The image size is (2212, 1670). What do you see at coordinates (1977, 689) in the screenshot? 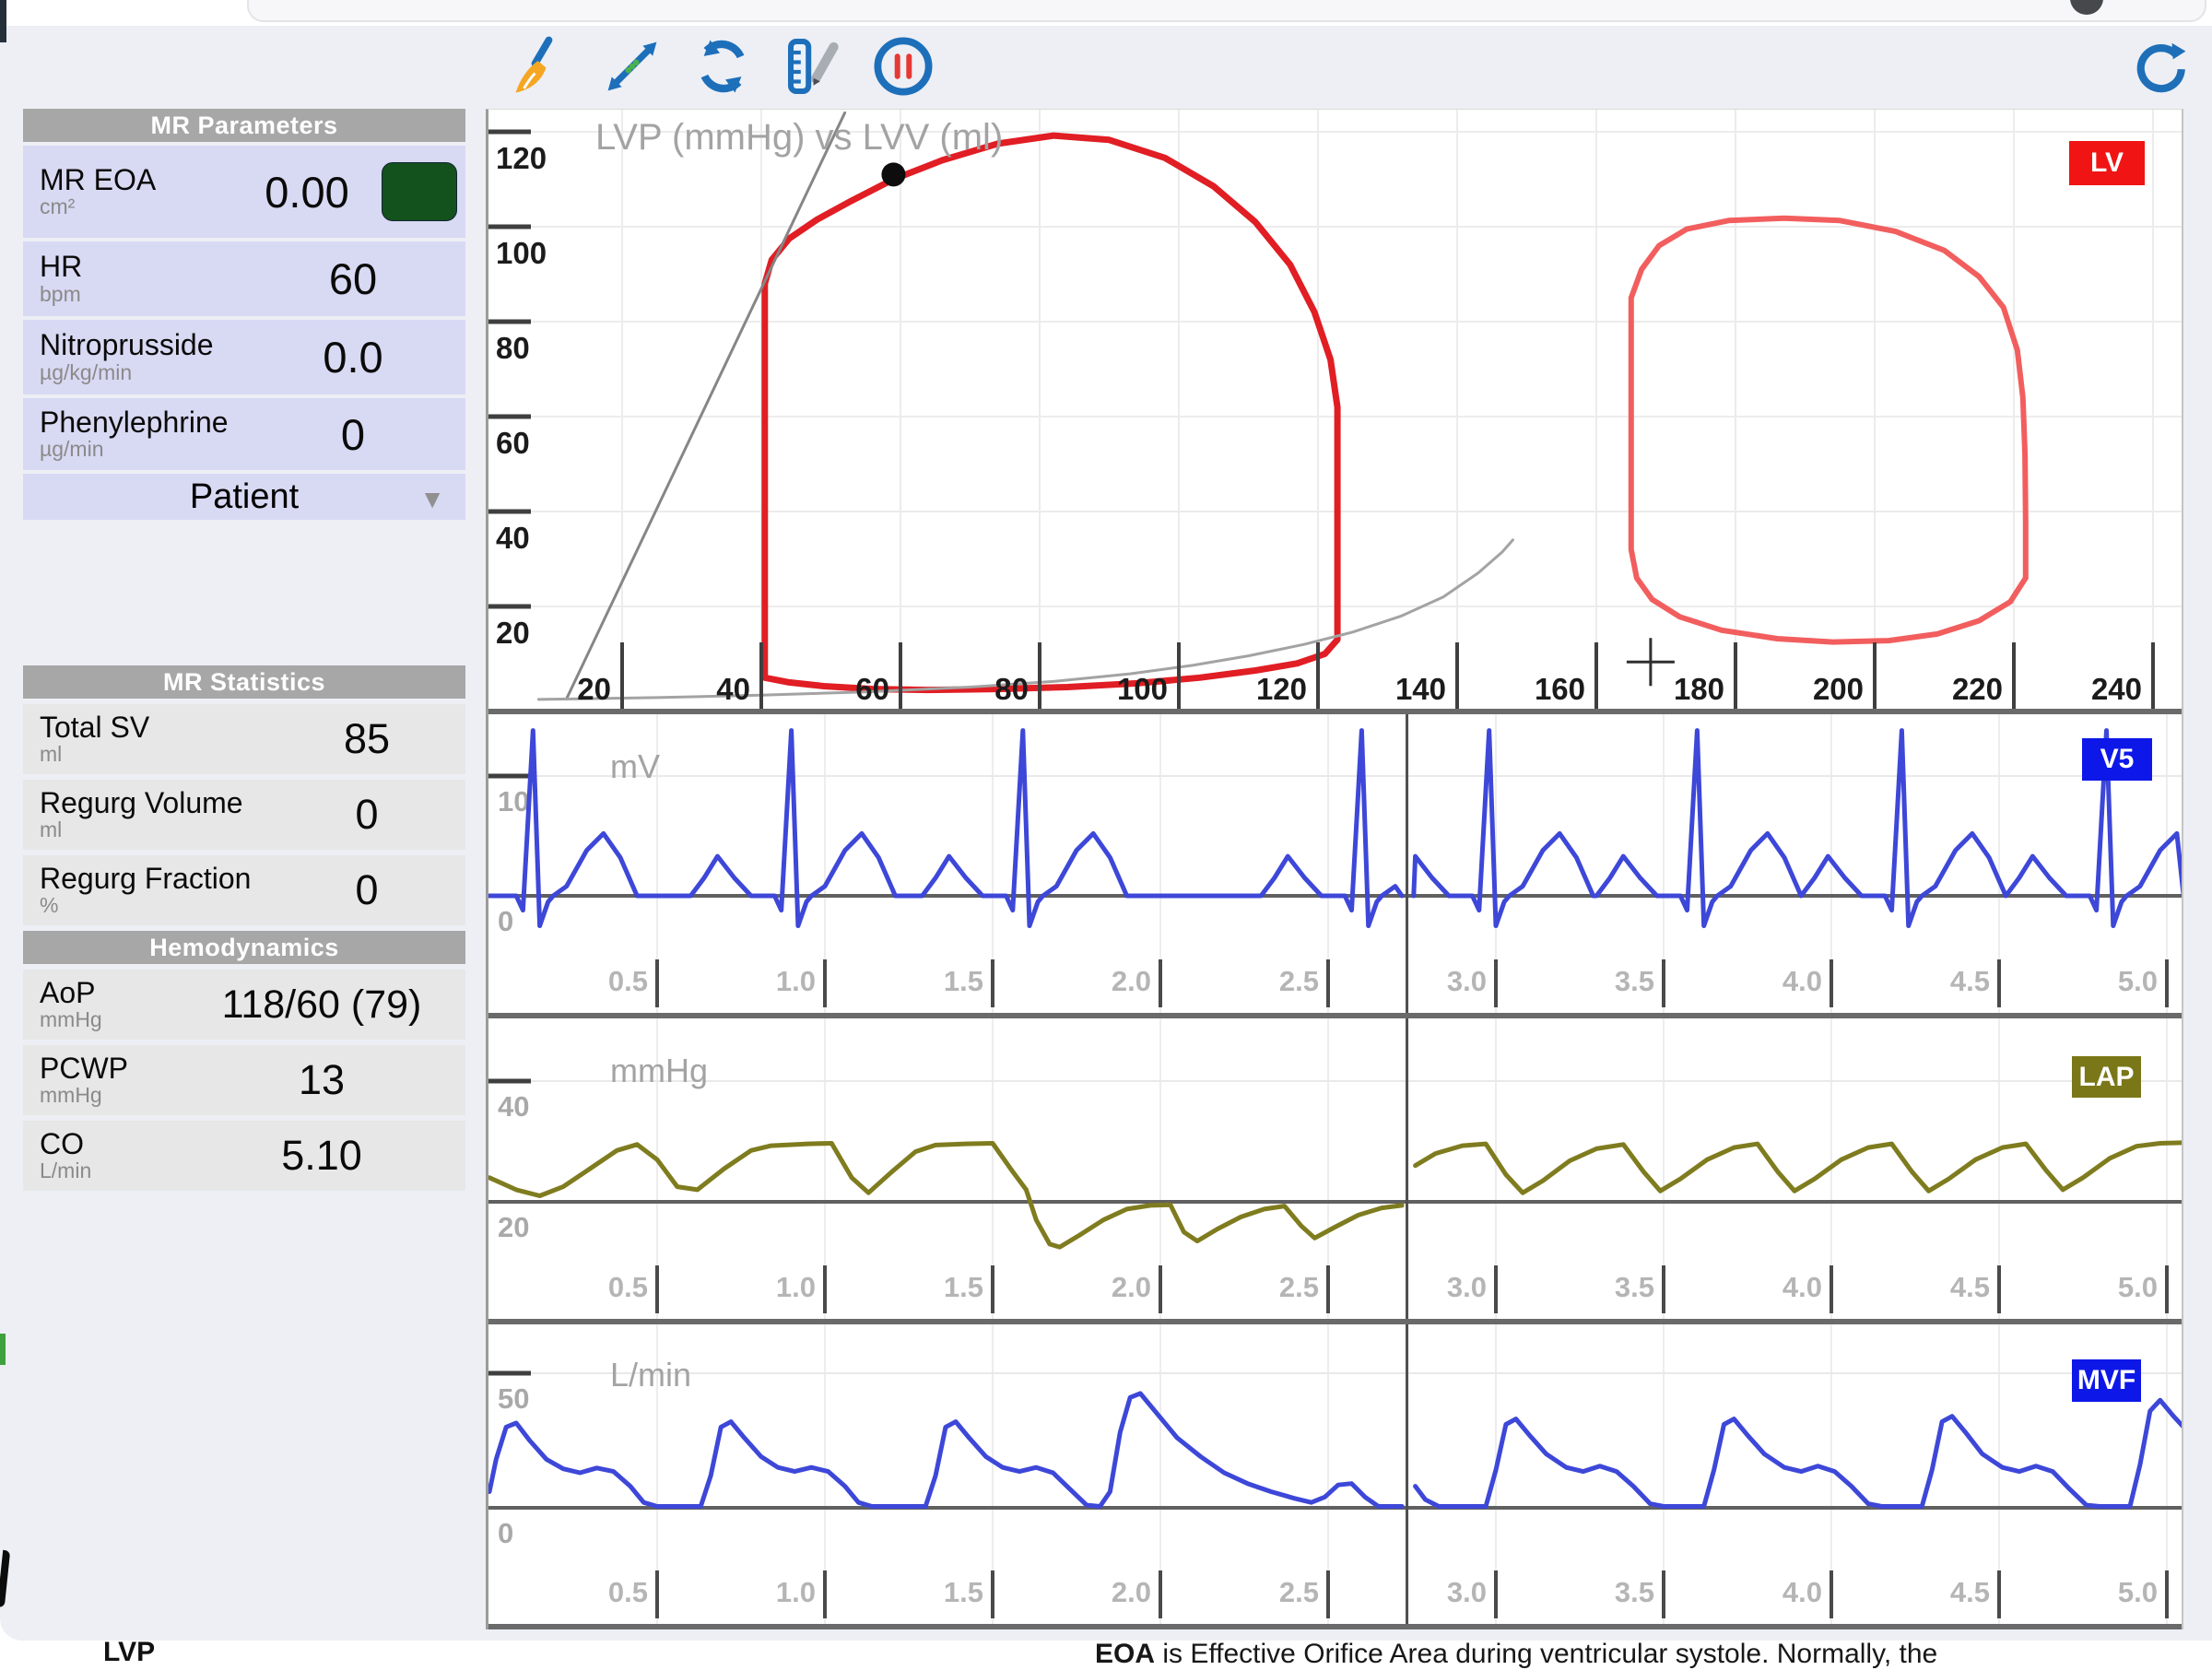
I see `svg-text: 220` at bounding box center [1977, 689].